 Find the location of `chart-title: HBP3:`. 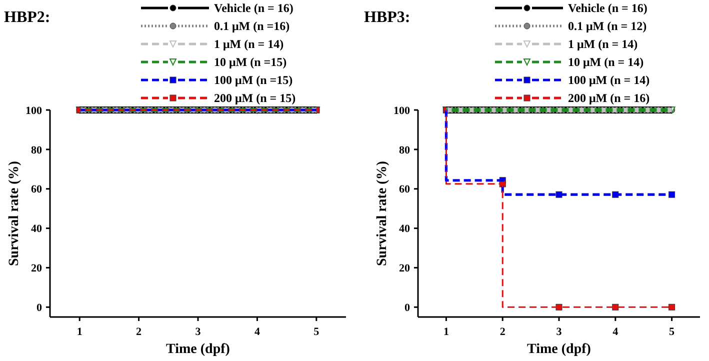

chart-title: HBP3: is located at coordinates (387, 17).